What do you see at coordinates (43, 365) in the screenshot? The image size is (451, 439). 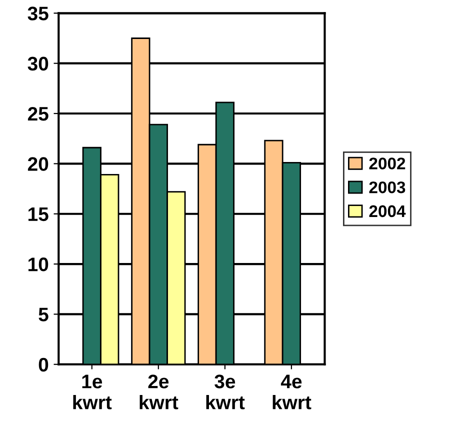 I see `y-tick-label: 0` at bounding box center [43, 365].